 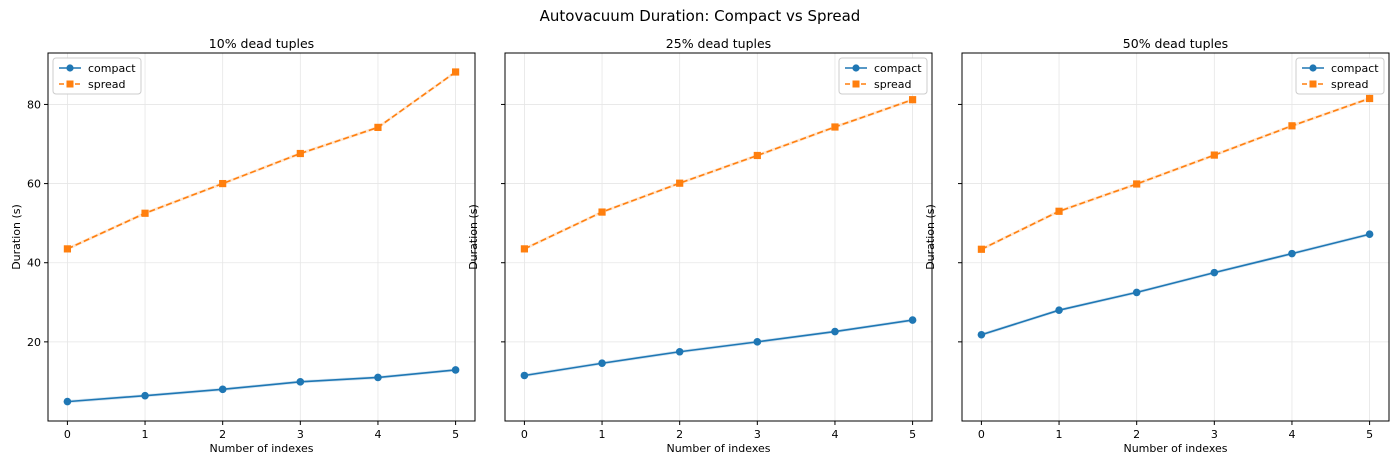 I want to click on y-tick-label: 60, so click(x=34, y=184).